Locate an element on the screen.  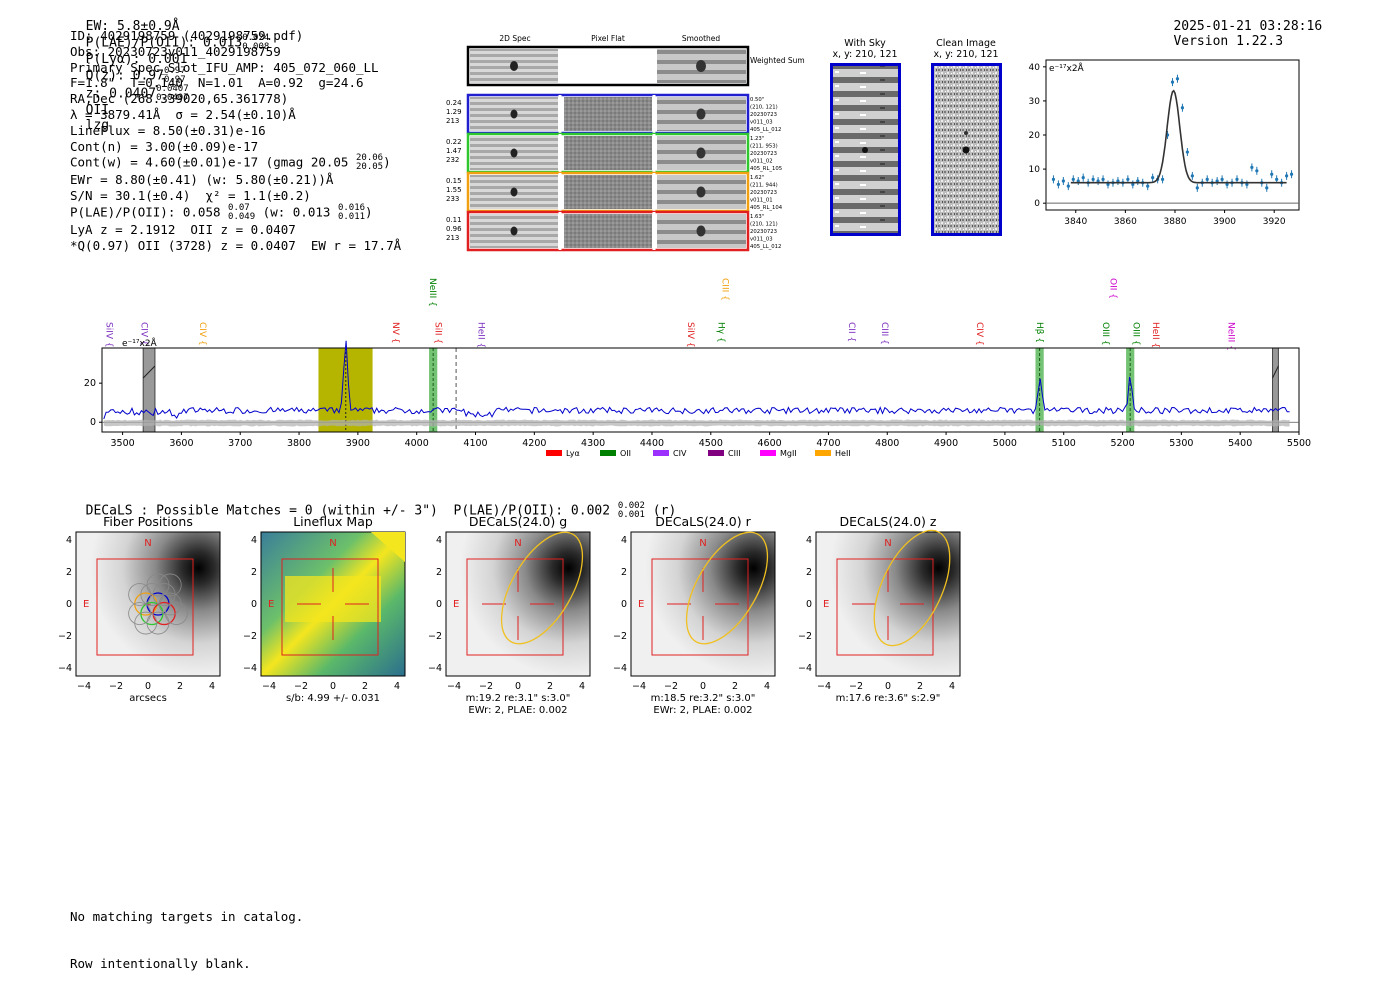
info-contn: Cont(n) = 3.00(±0.09)e-17 is located at coordinates (164, 146).